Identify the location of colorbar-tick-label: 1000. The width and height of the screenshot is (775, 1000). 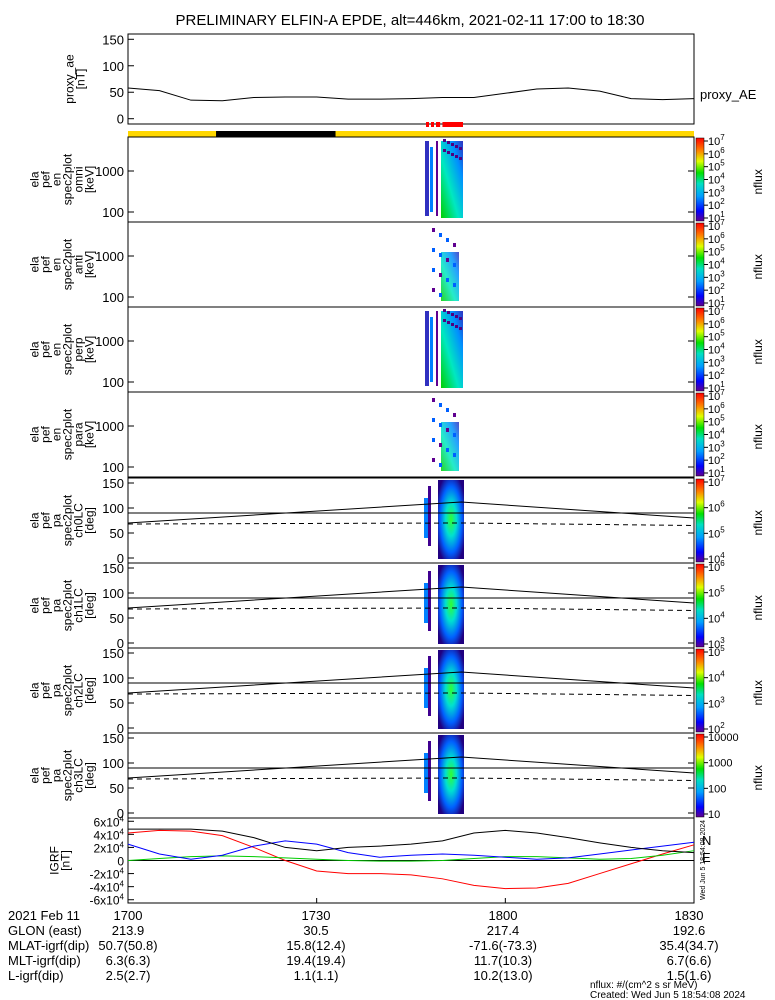
(720, 764).